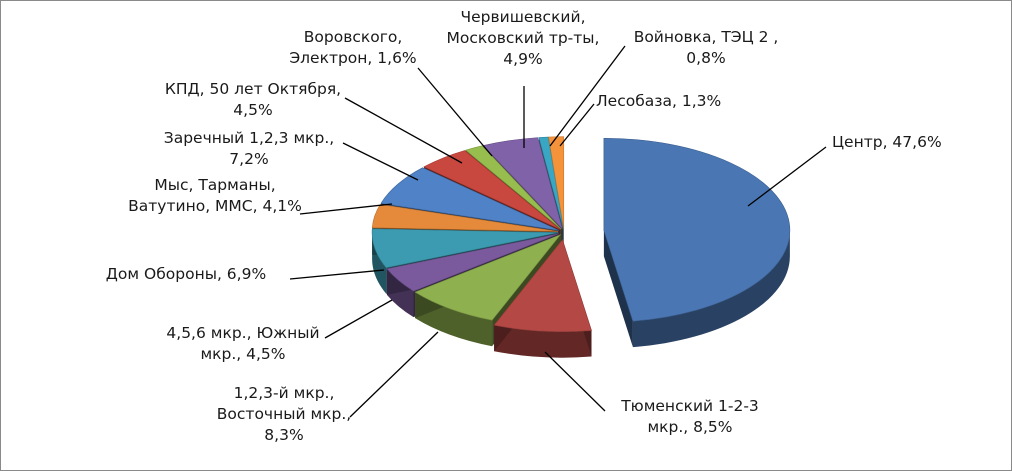  I want to click on slice-label: Воровского, Электрон, 1,6%, so click(352, 47).